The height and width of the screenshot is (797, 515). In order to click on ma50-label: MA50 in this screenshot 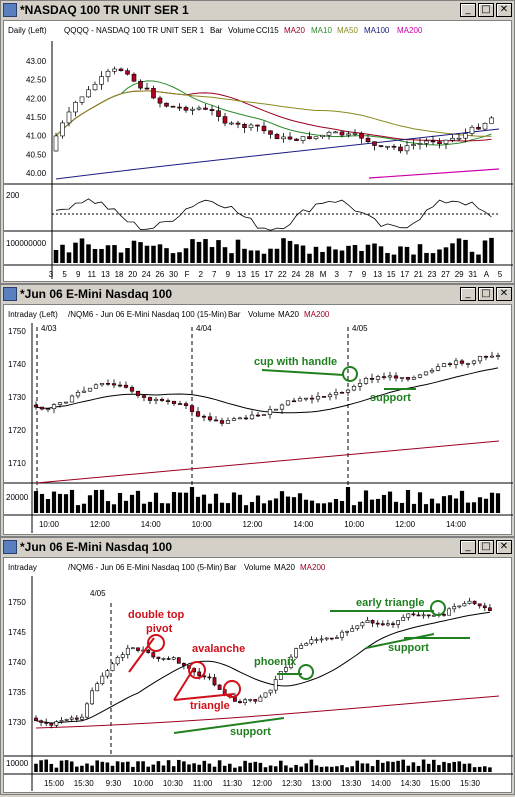, I will do `click(347, 30)`.